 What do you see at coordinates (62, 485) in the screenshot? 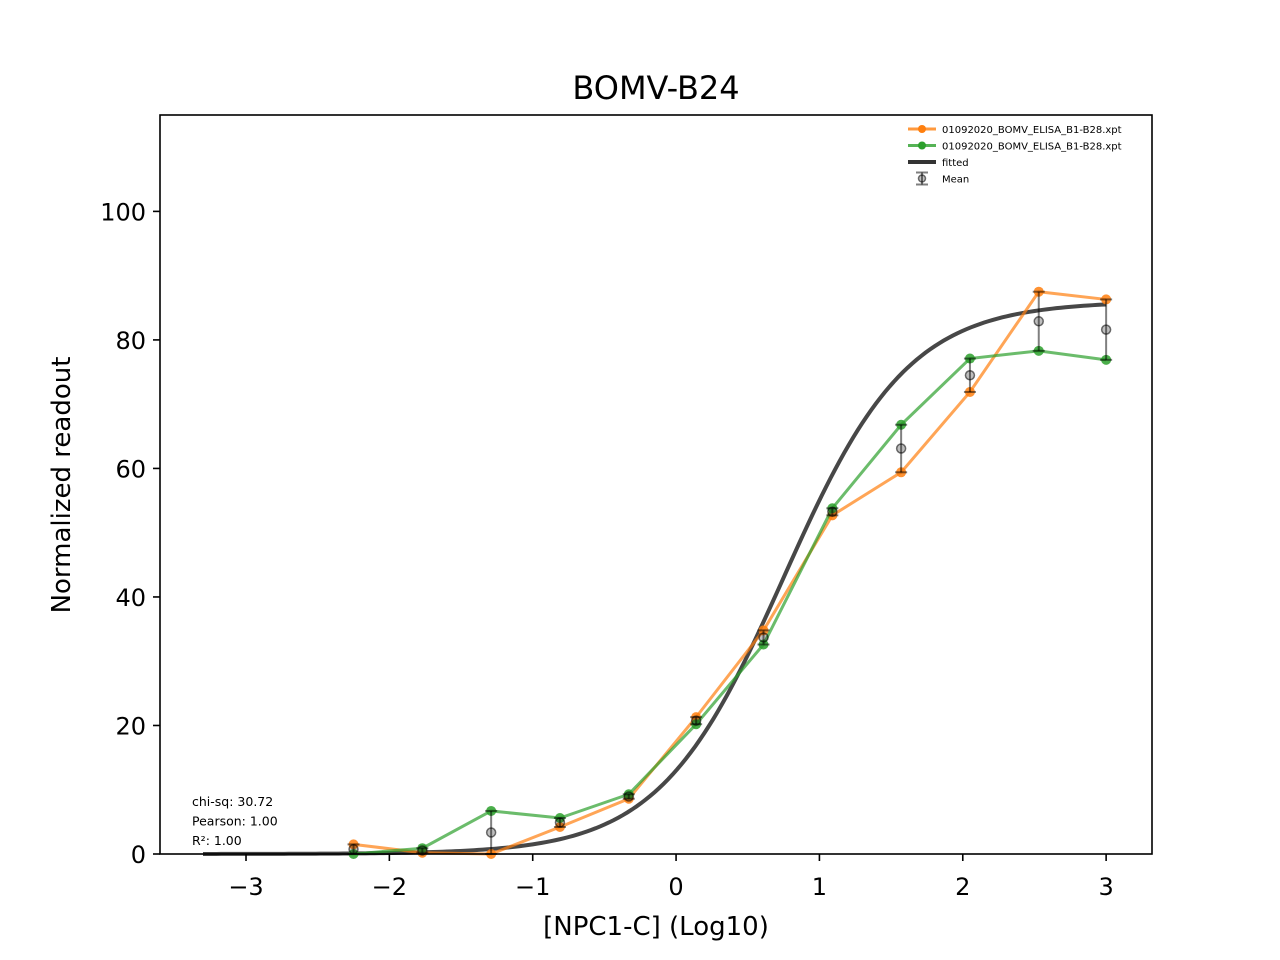
I see `y-axis-title: Normalized readout` at bounding box center [62, 485].